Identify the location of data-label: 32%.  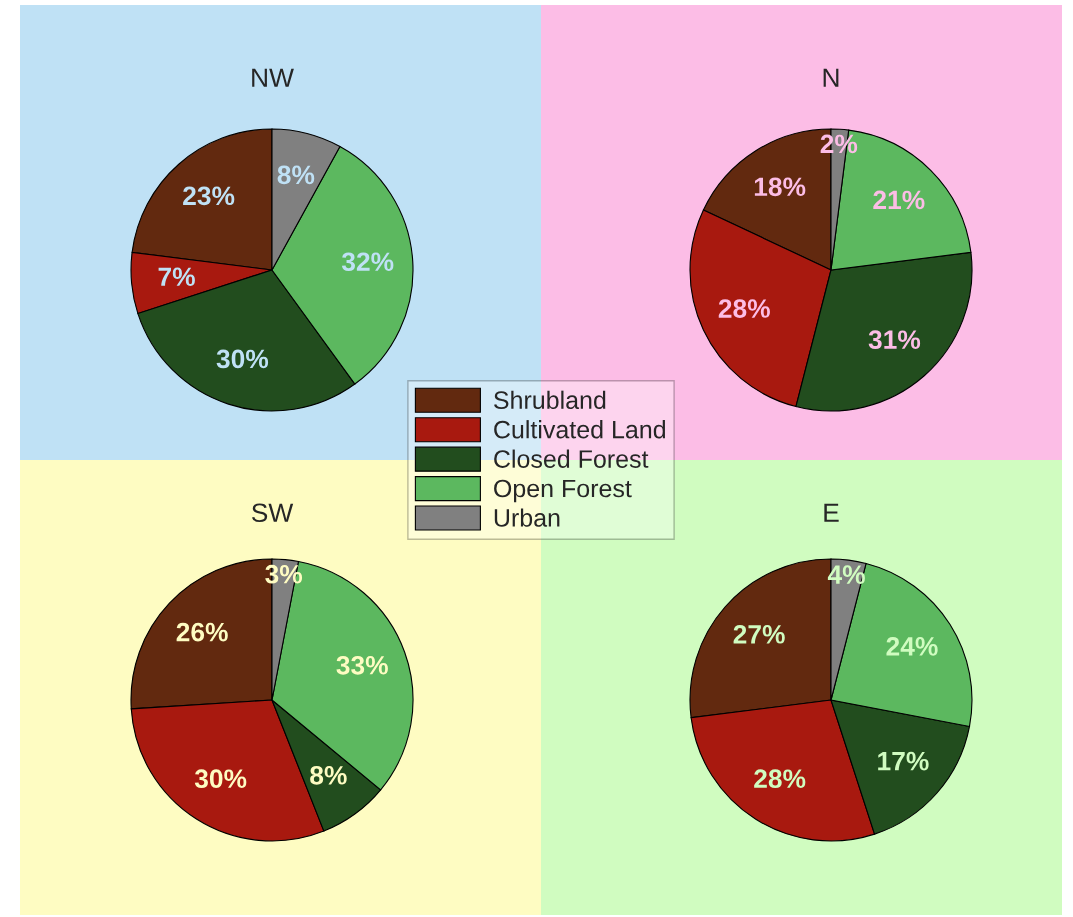
(367, 262).